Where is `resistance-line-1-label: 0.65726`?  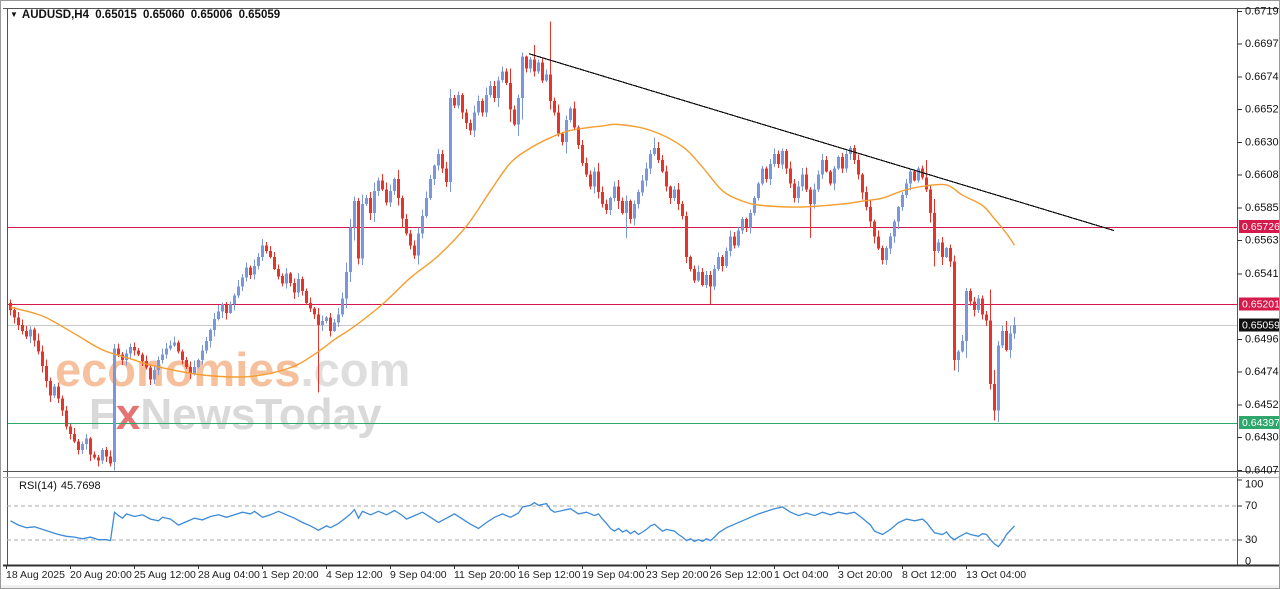 resistance-line-1-label: 0.65726 is located at coordinates (1261, 227).